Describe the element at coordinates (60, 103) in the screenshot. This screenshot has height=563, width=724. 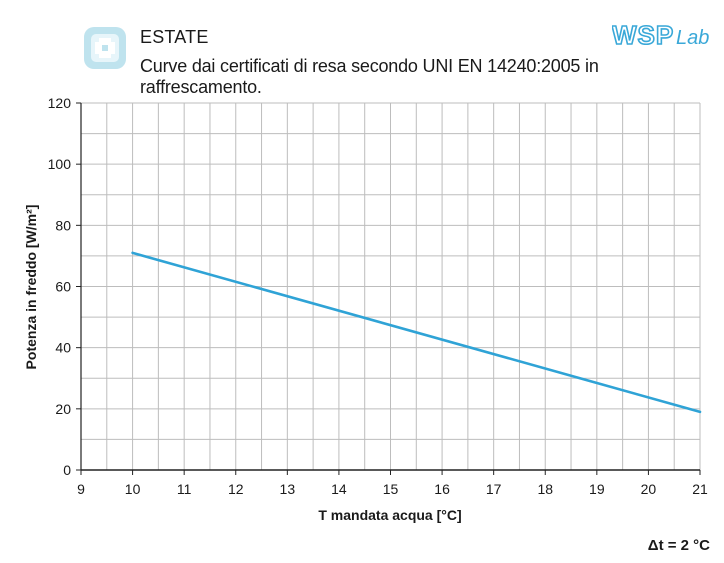
I see `y-tick-label: 120` at that location.